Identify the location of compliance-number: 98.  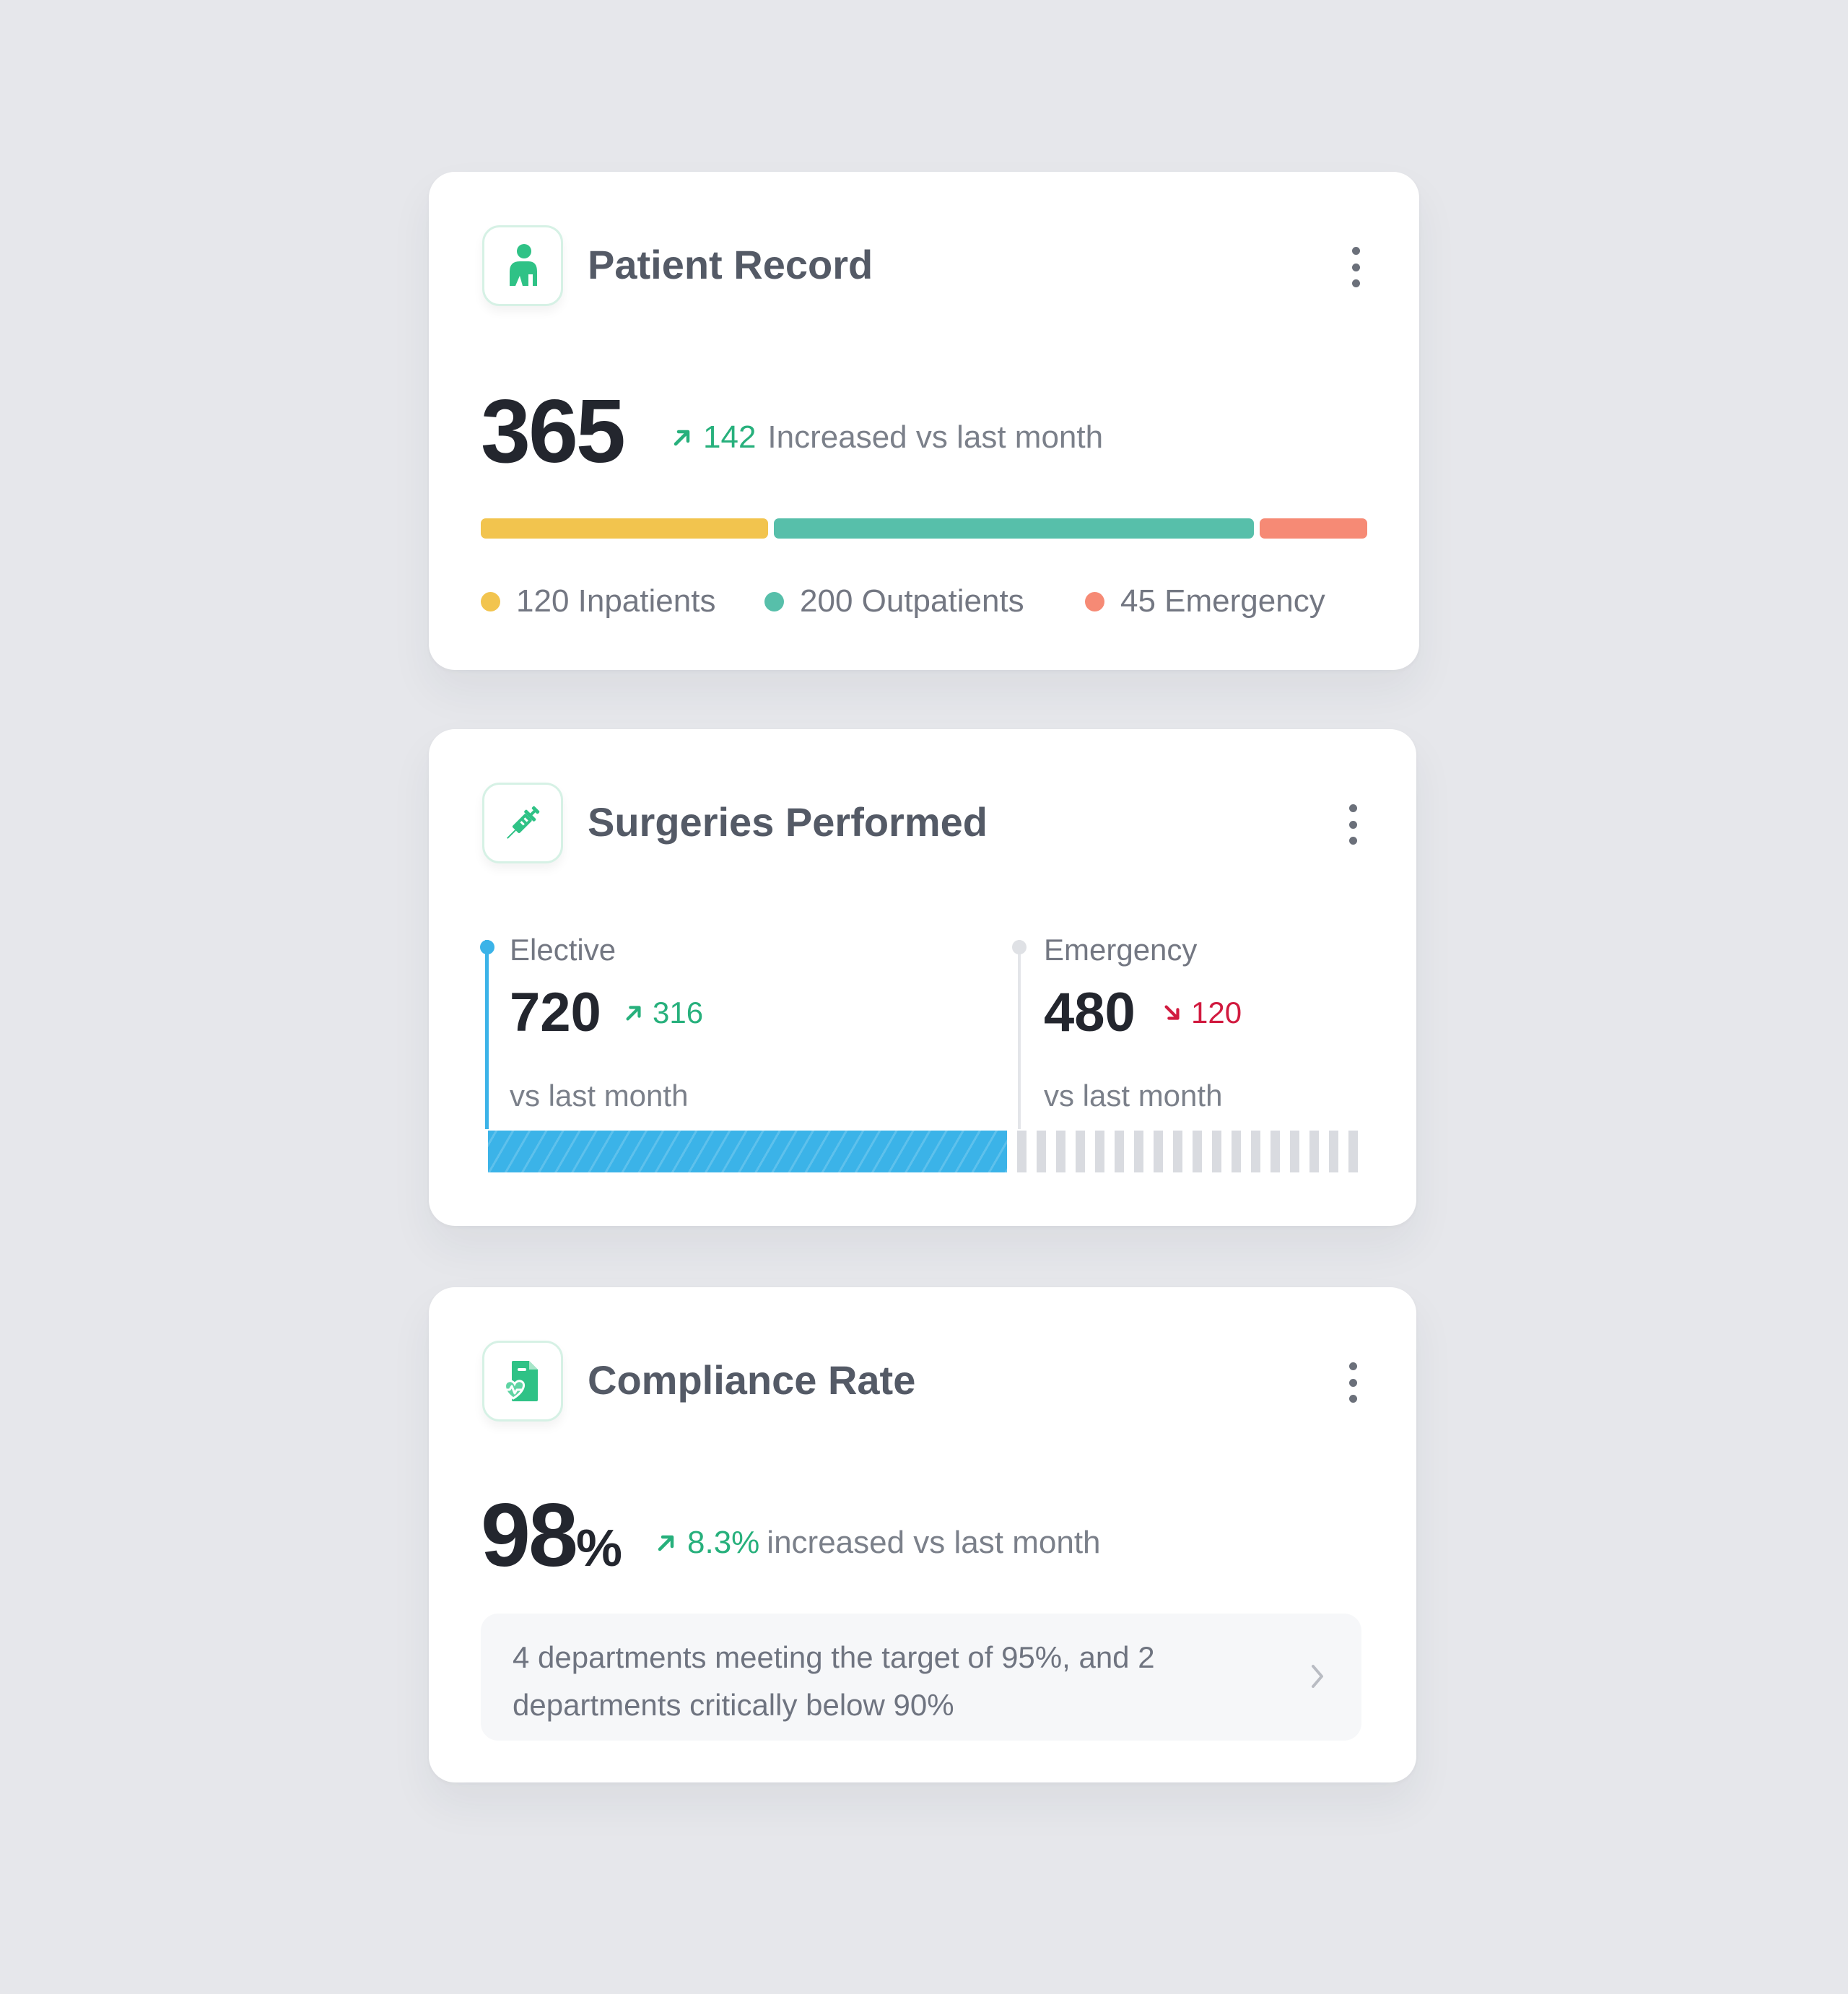
(529, 1536).